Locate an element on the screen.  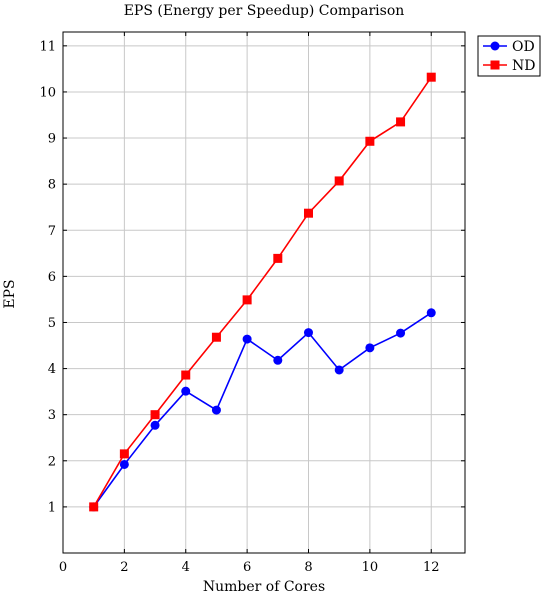
legend-entry-od: OD is located at coordinates (509, 47).